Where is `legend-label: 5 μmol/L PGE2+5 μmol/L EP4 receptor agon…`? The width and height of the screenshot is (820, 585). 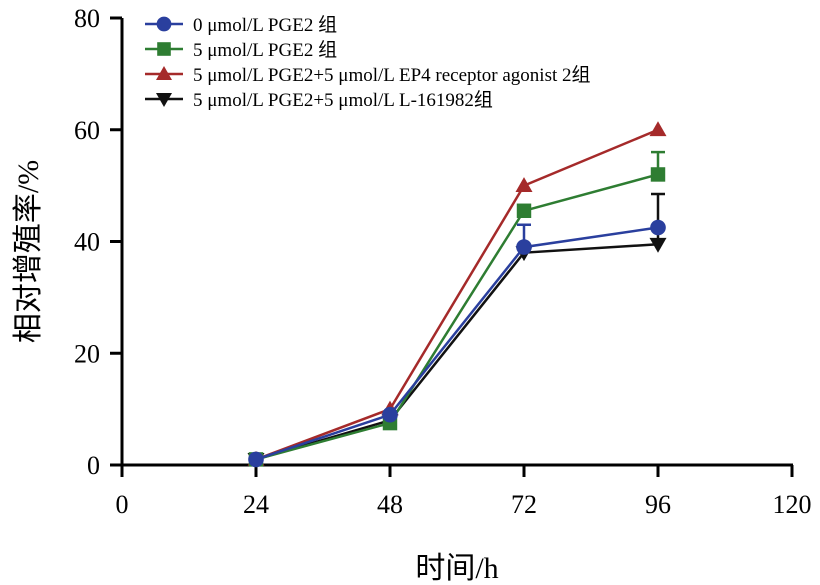 legend-label: 5 μmol/L PGE2+5 μmol/L EP4 receptor agon… is located at coordinates (392, 75).